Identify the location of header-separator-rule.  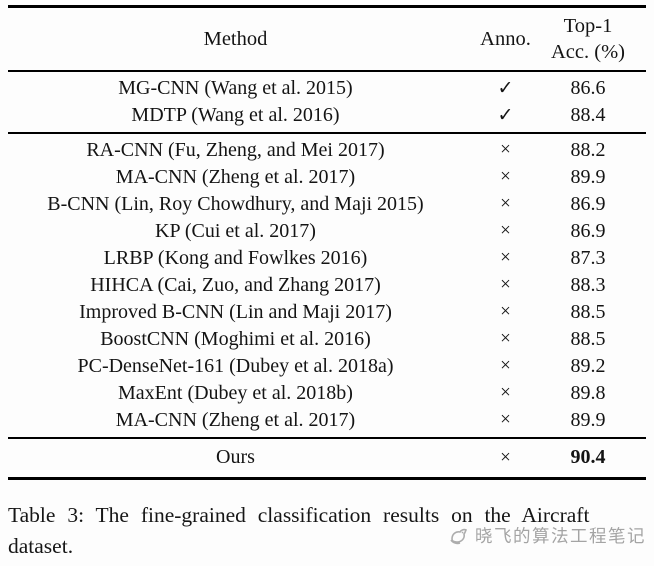
(327, 71).